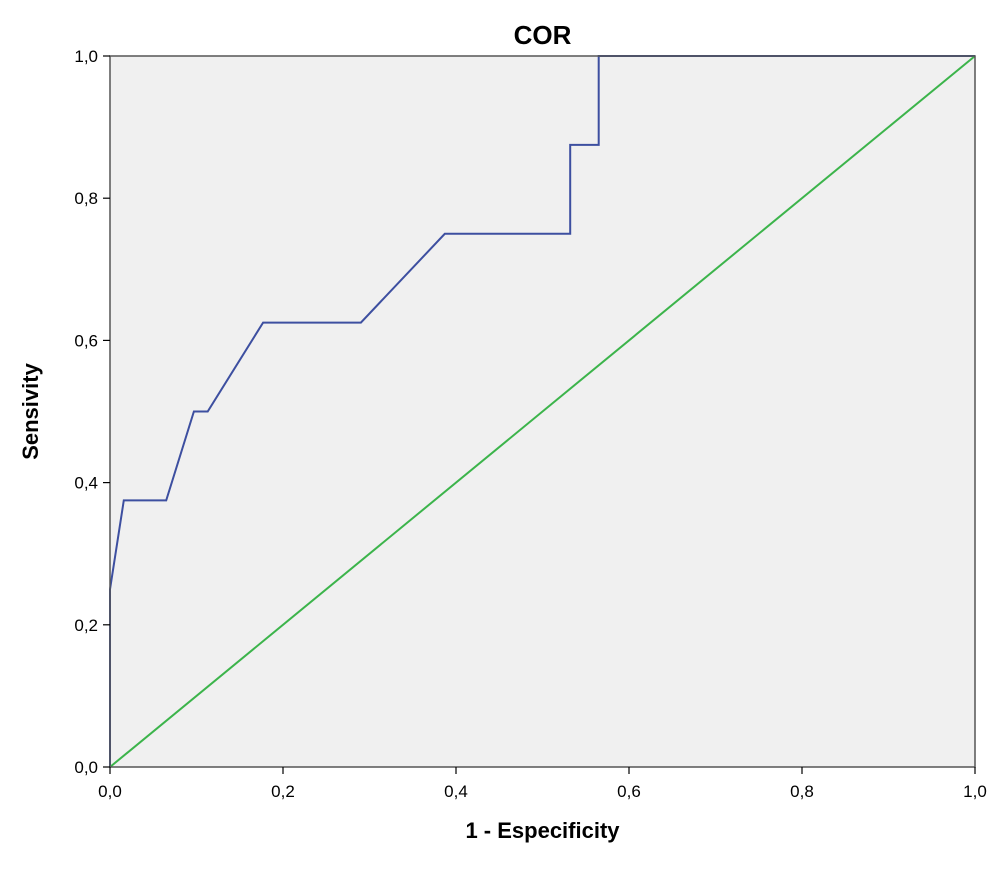  What do you see at coordinates (975, 791) in the screenshot?
I see `x-tick-label: 1,0` at bounding box center [975, 791].